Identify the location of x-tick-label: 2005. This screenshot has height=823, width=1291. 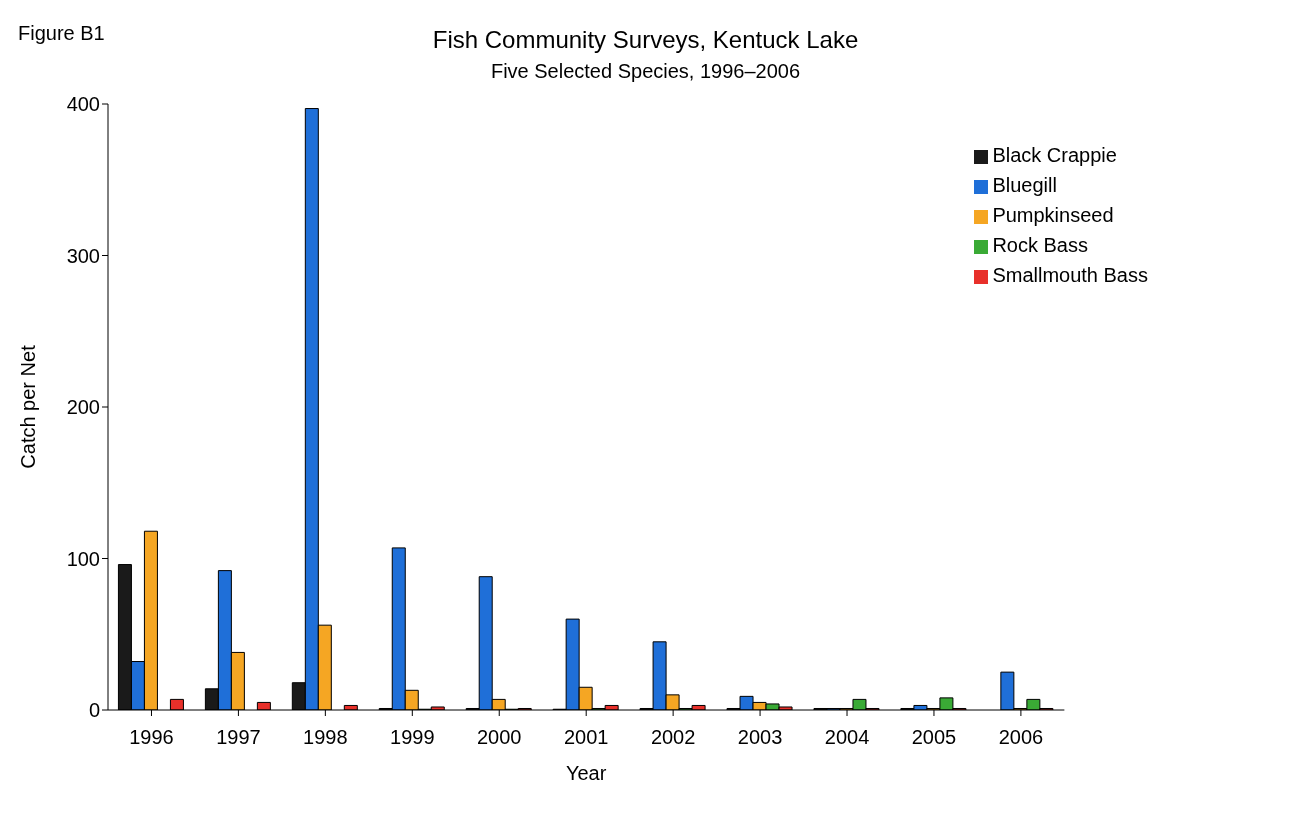
(934, 737).